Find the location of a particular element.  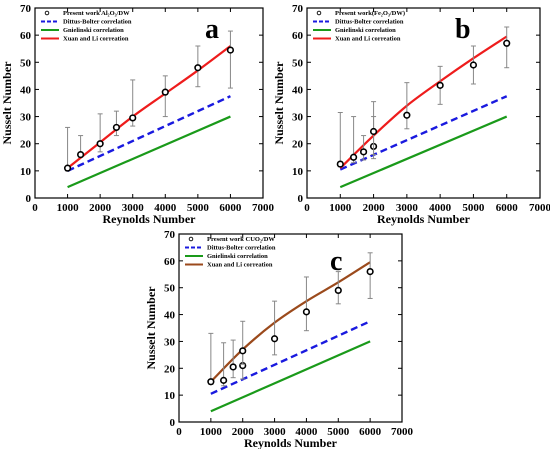

panel-letter: b is located at coordinates (463, 29).